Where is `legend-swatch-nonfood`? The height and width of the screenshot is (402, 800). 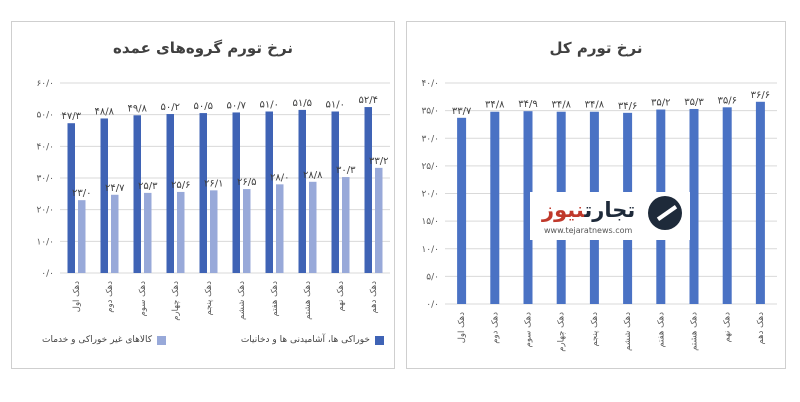 legend-swatch-nonfood is located at coordinates (162, 340).